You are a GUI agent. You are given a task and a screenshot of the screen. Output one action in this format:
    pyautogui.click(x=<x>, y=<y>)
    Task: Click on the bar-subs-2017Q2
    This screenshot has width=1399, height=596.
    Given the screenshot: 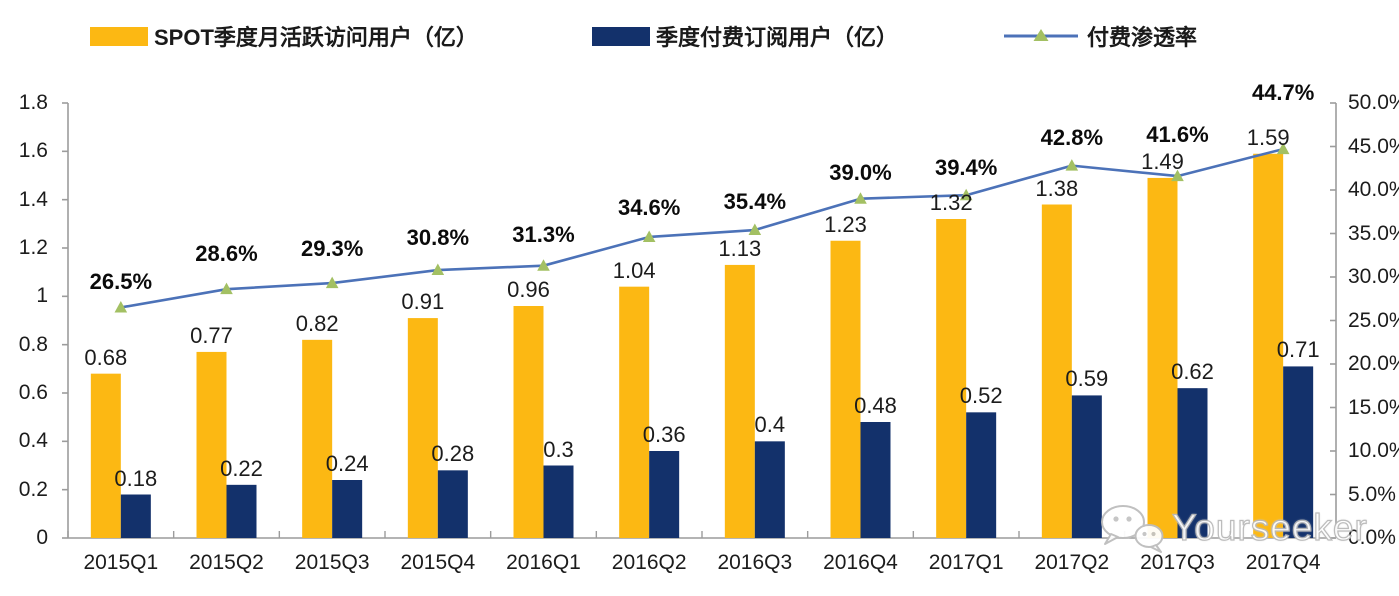 What is the action you would take?
    pyautogui.click(x=1086, y=466)
    